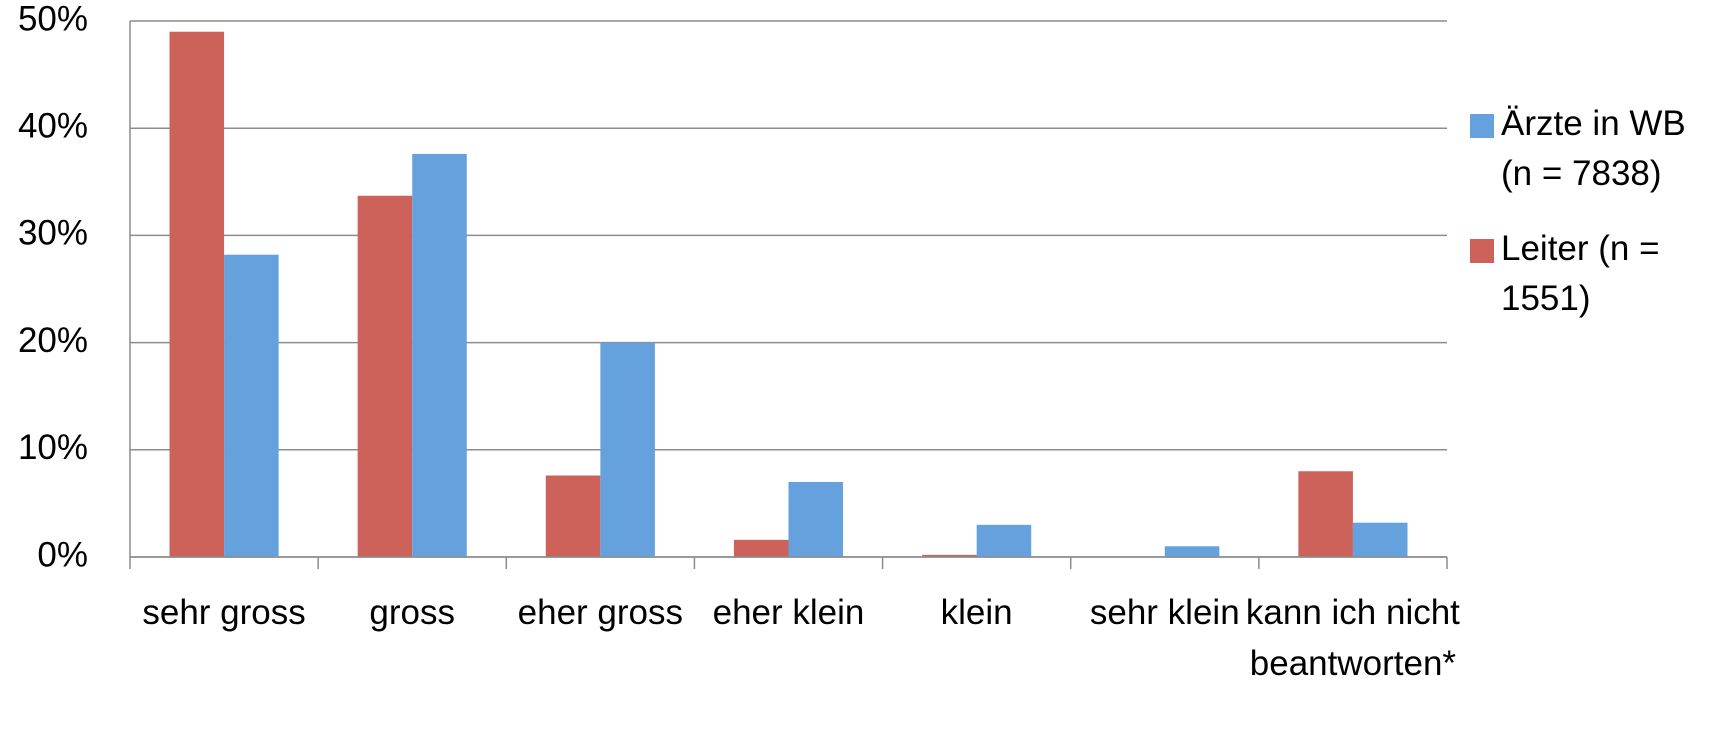  I want to click on x-tick-label-box: eher klein, so click(788, 612).